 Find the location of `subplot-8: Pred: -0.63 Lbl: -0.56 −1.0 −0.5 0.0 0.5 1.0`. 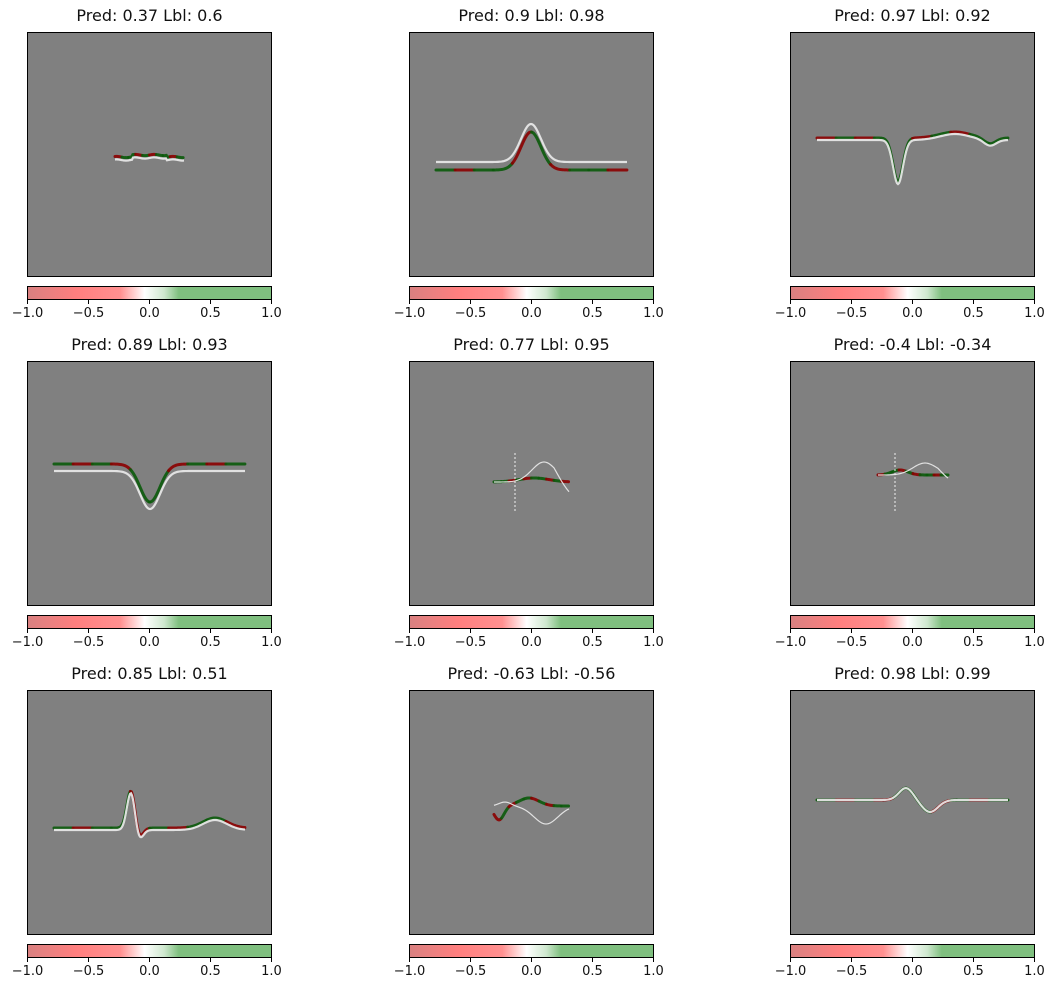

subplot-8: Pred: -0.63 Lbl: -0.56 −1.0 −0.5 0.0 0.5 1.0 is located at coordinates (531, 826).